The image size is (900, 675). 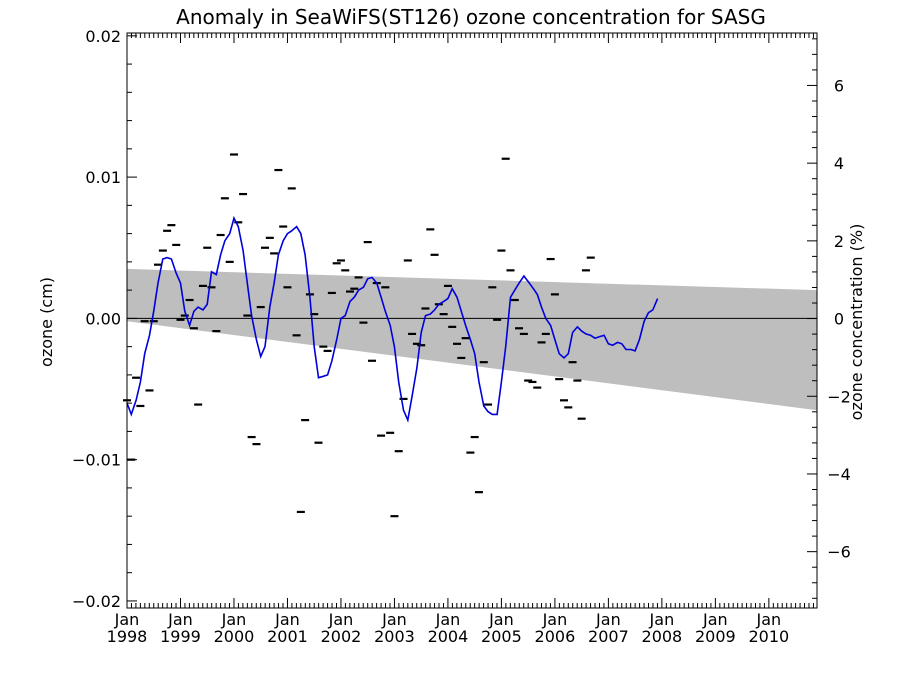 What do you see at coordinates (839, 474) in the screenshot?
I see `right-tick-label: −4` at bounding box center [839, 474].